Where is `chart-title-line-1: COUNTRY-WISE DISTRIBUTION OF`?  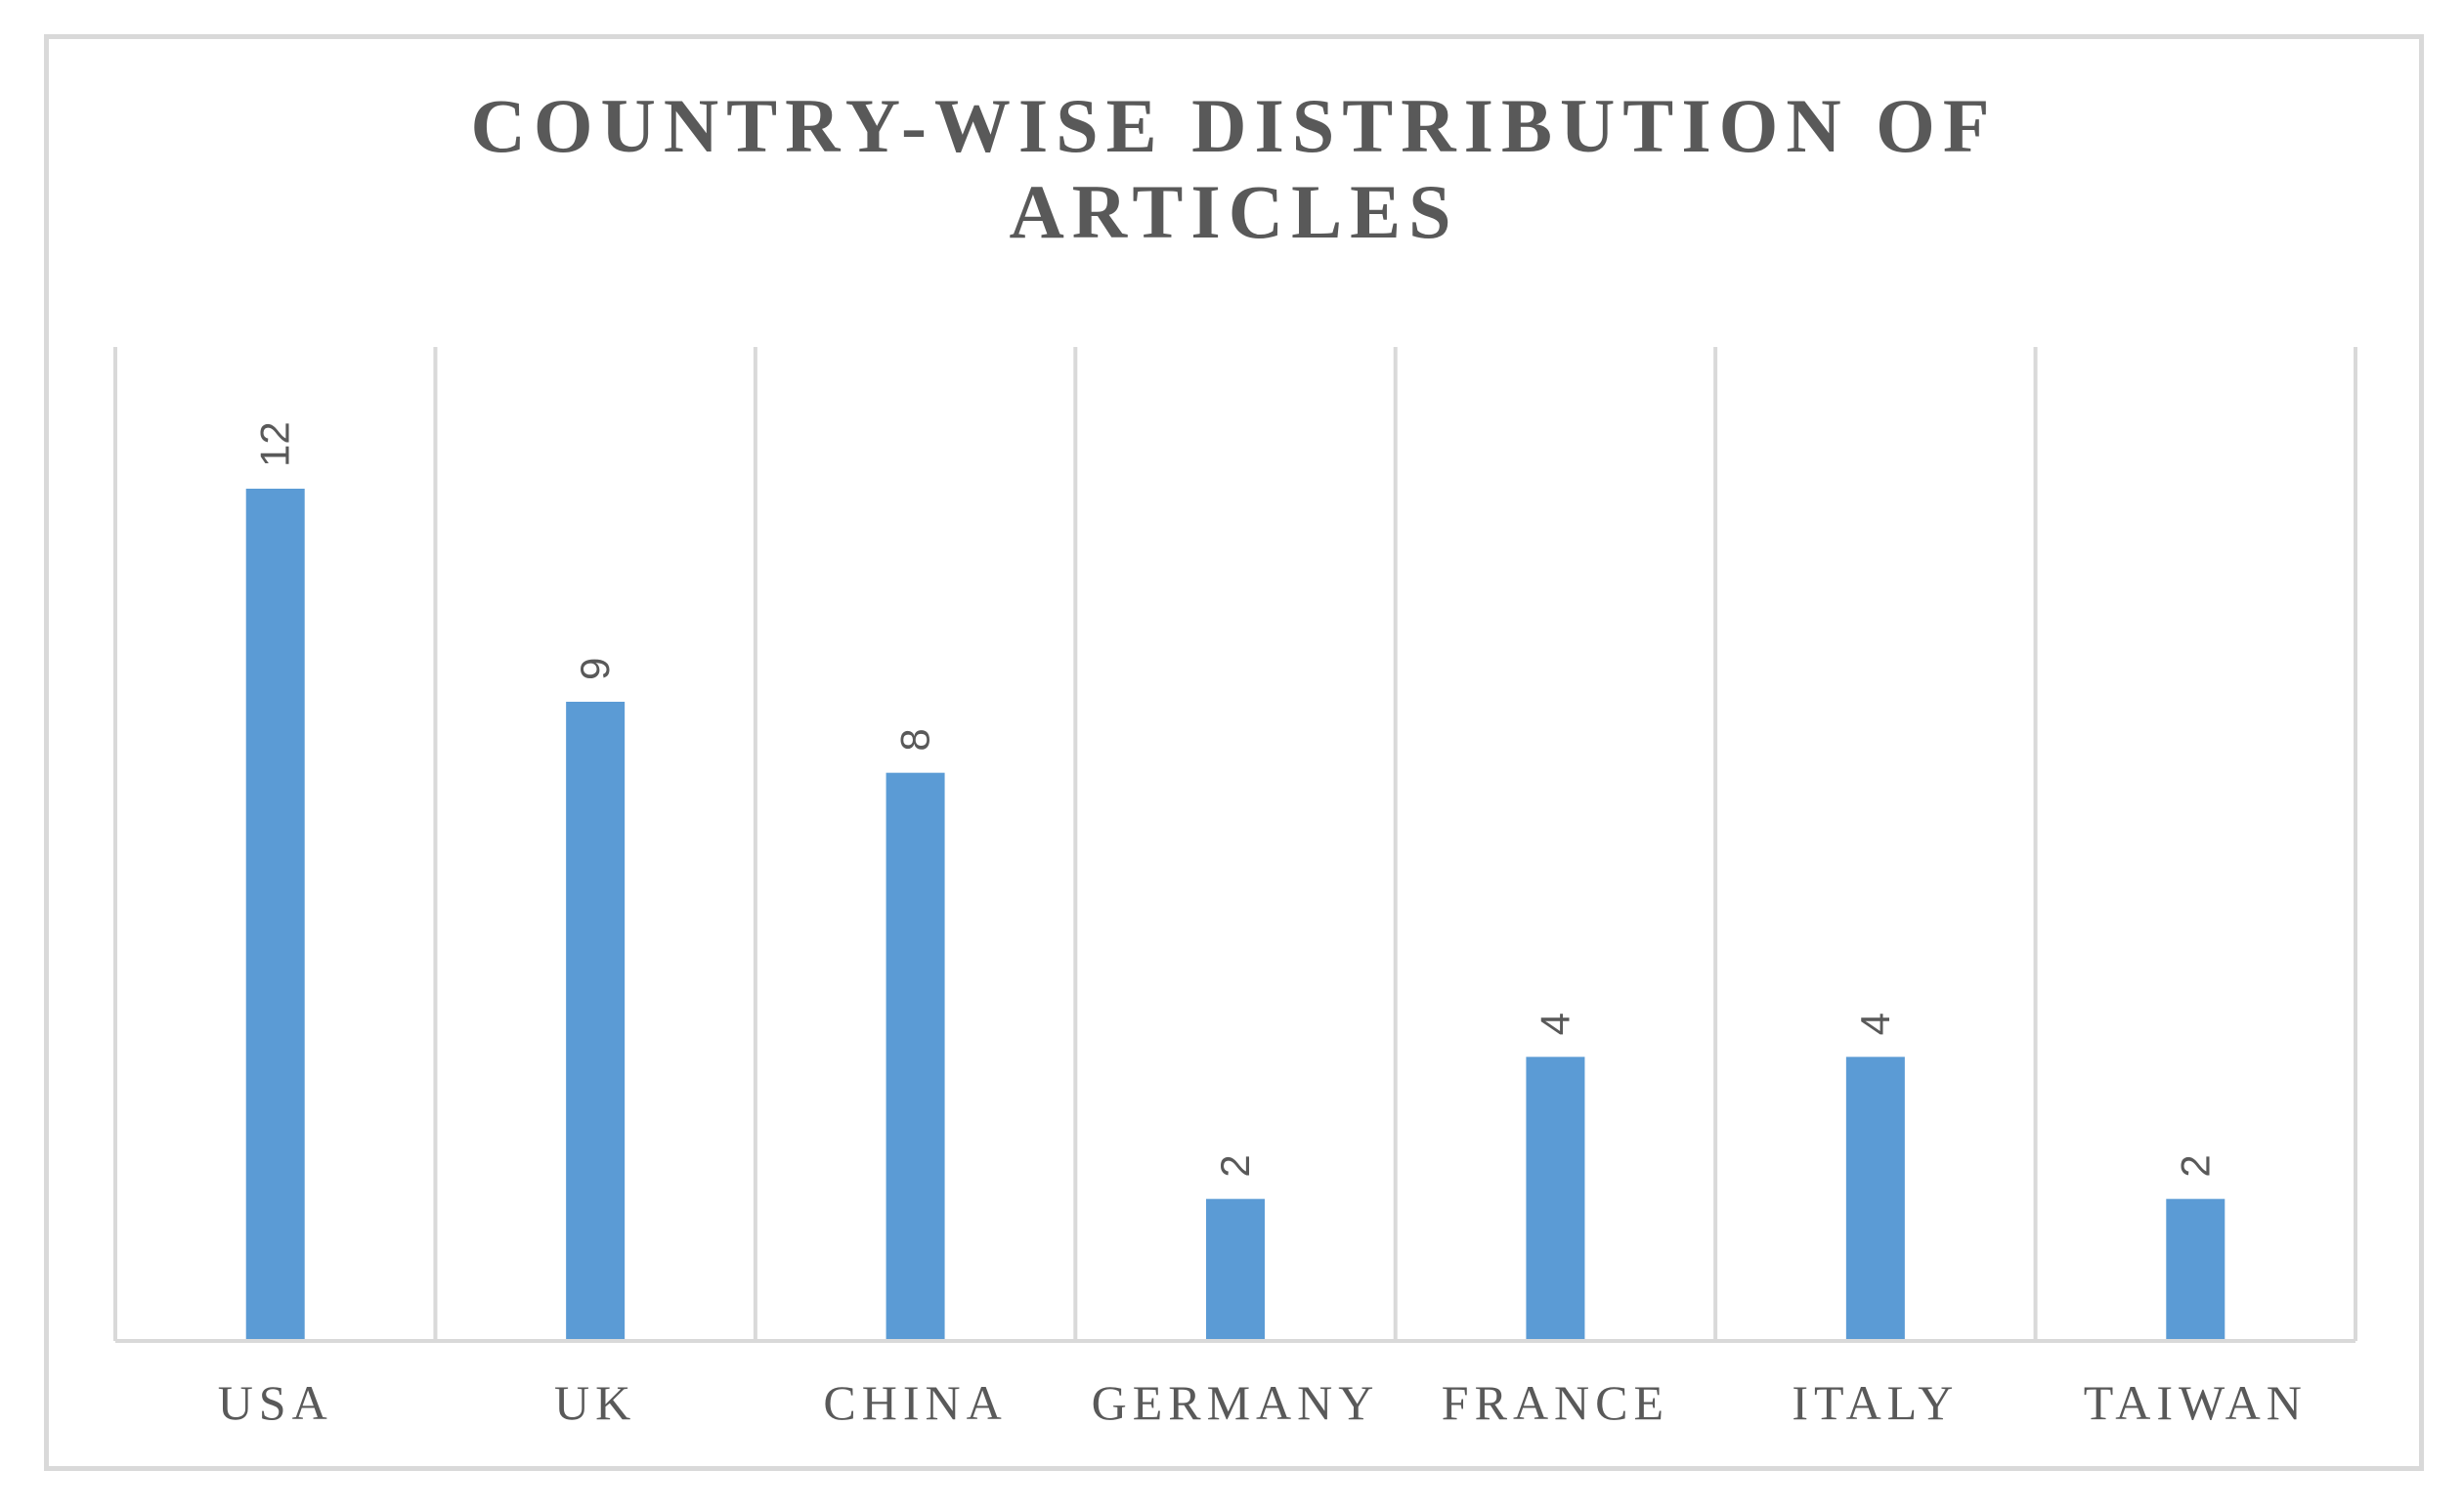 chart-title-line-1: COUNTRY-WISE DISTRIBUTION OF is located at coordinates (1234, 125).